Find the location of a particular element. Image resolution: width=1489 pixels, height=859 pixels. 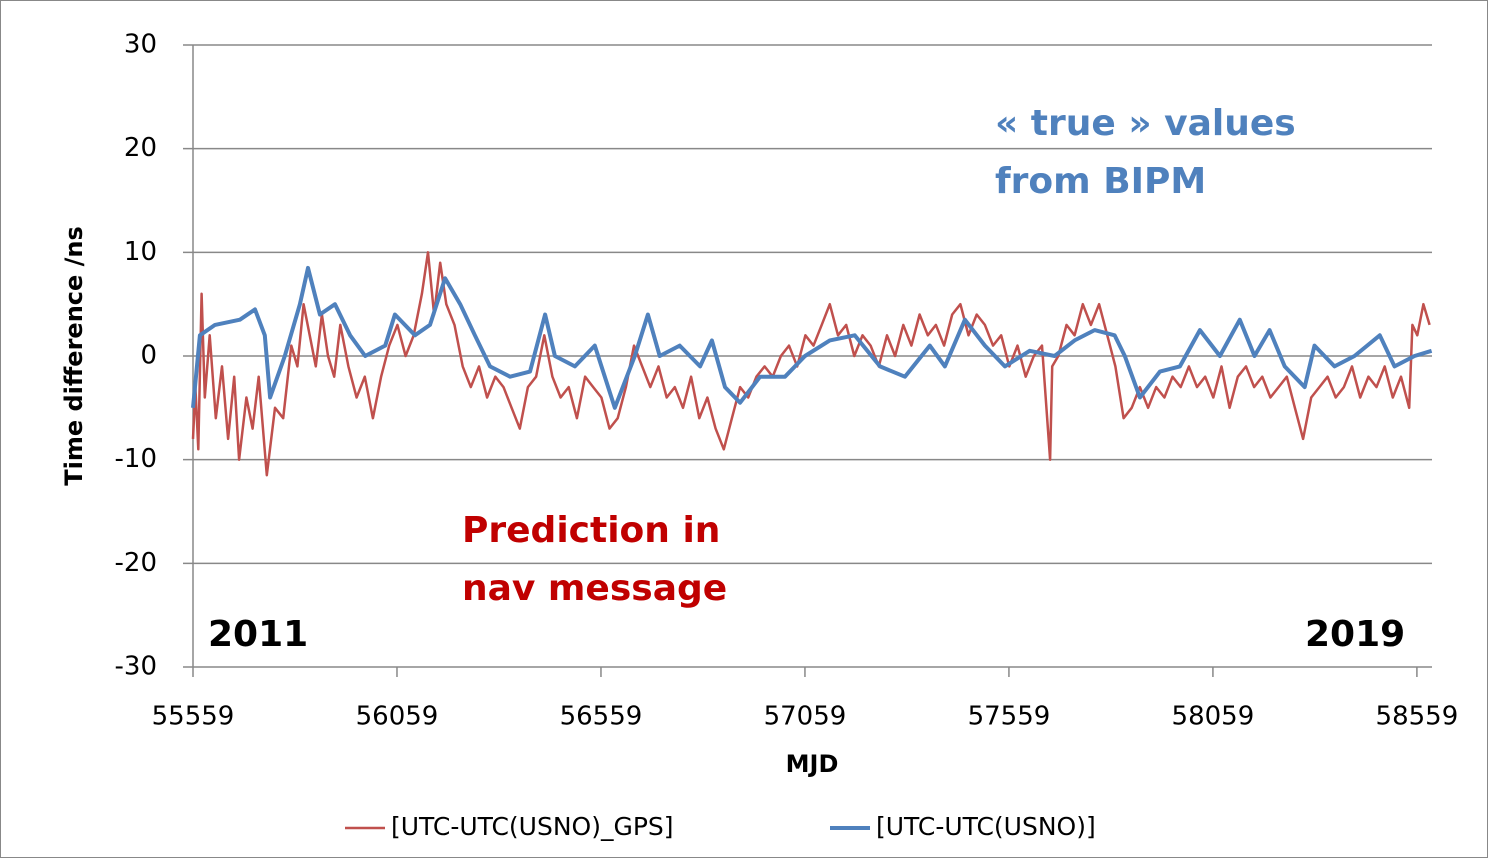

annotation: Prediction in is located at coordinates (591, 530).